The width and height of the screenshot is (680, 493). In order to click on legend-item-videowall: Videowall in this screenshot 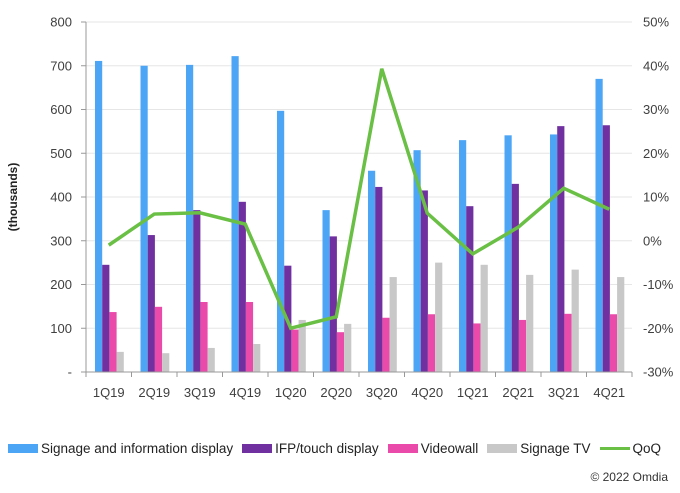, I will do `click(433, 448)`.